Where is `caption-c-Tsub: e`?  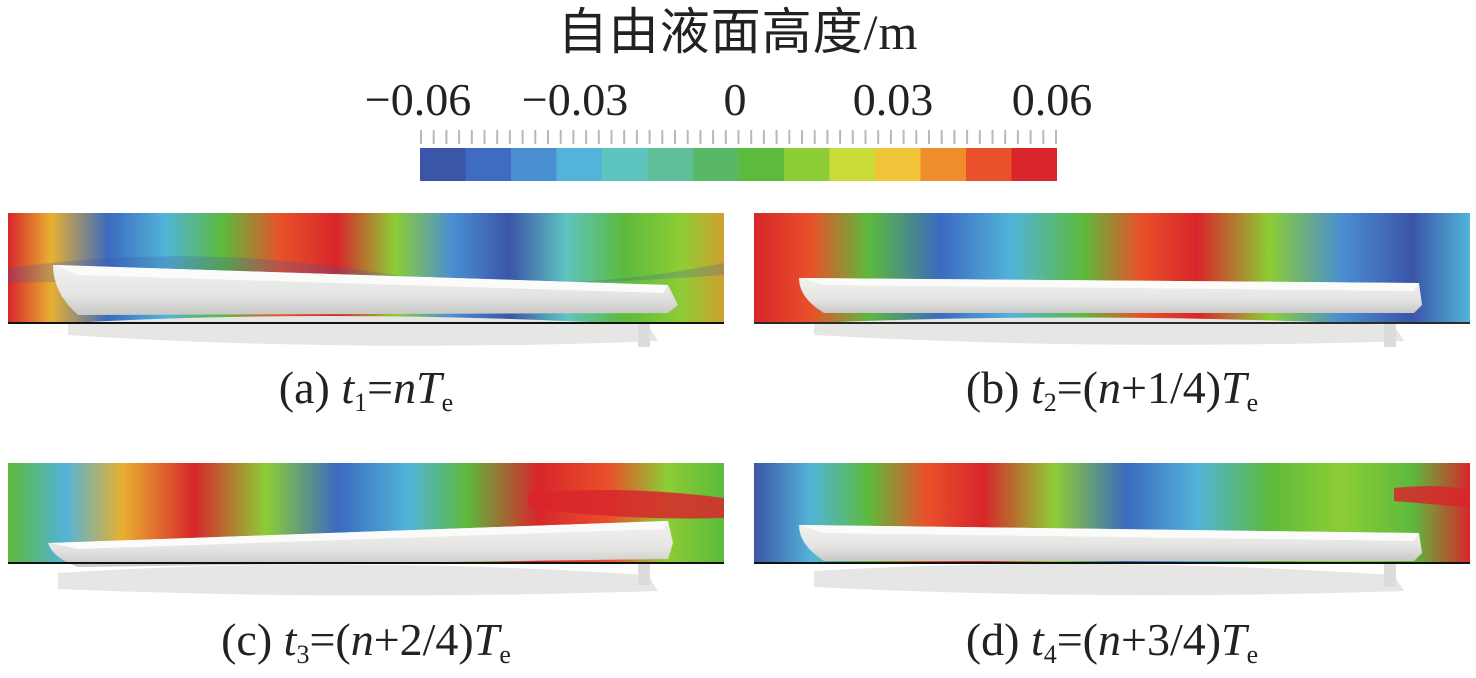
caption-c-Tsub: e is located at coordinates (505, 654).